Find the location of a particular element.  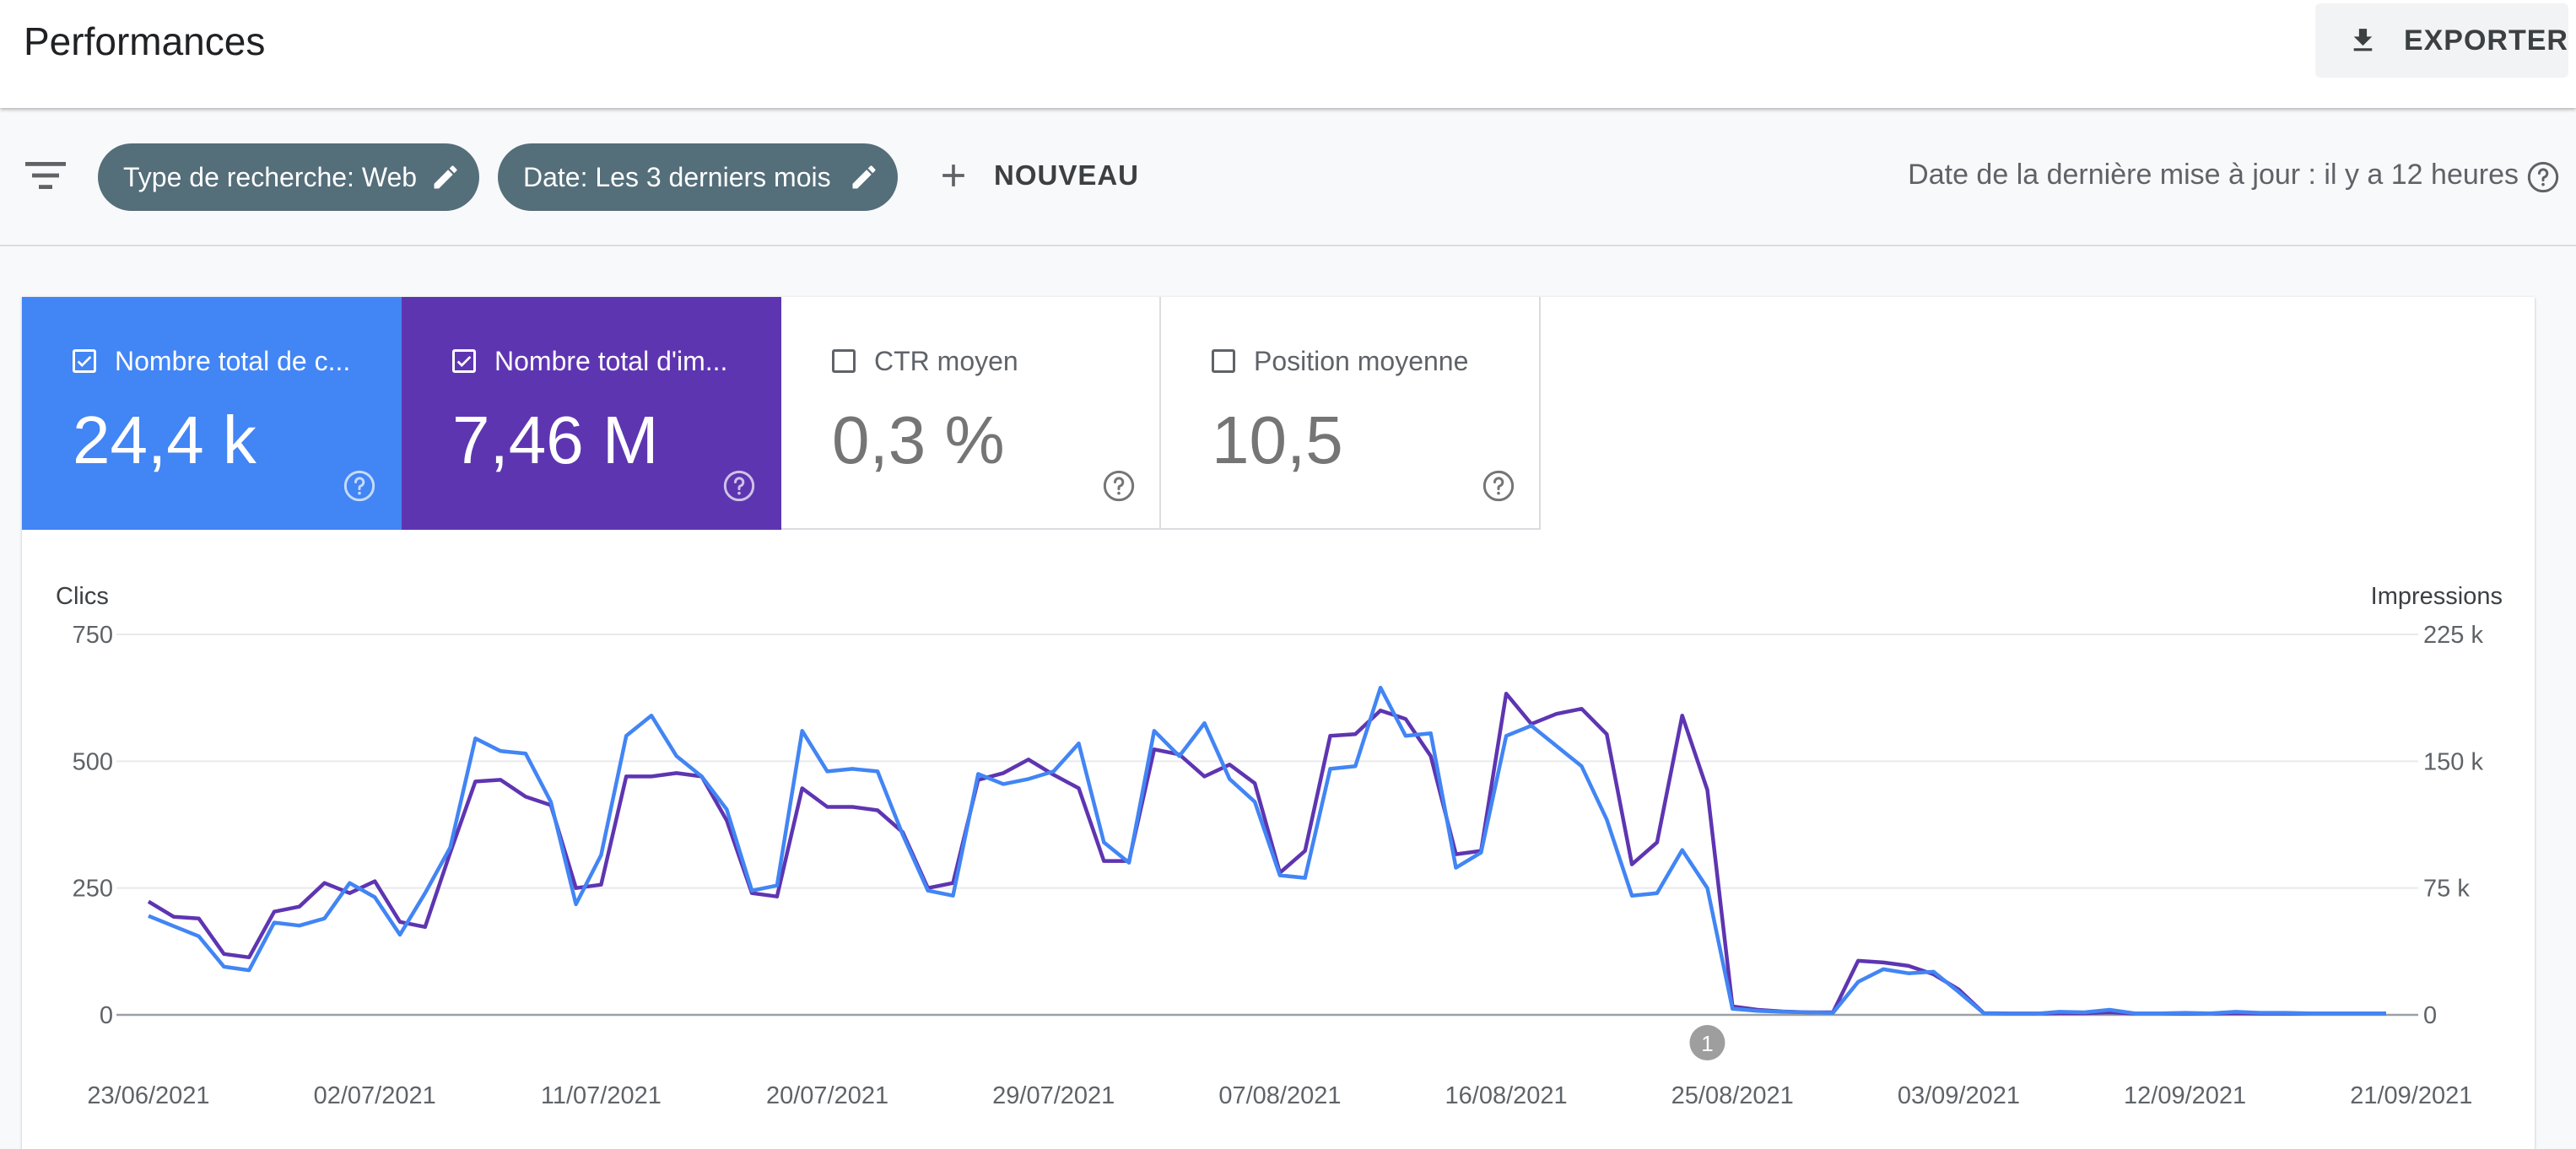

x-tick-label: 02/07/2021 is located at coordinates (375, 1095).